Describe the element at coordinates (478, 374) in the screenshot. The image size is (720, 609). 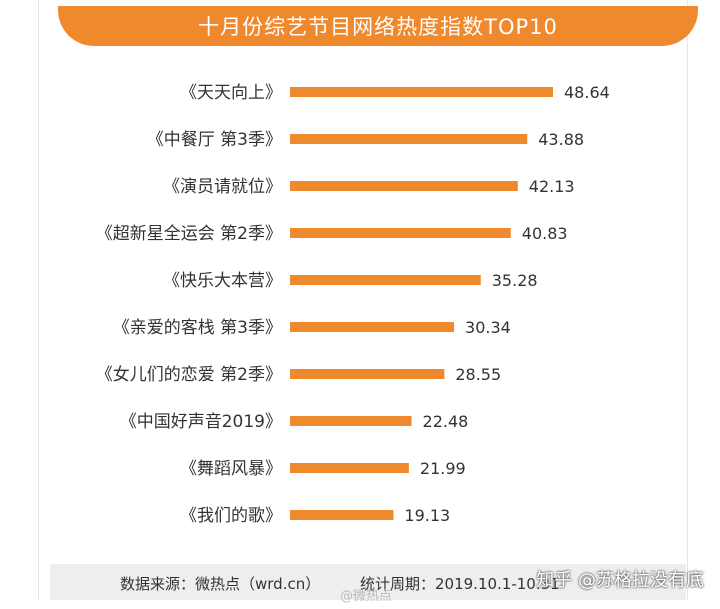
I see `value-label: 28.55` at that location.